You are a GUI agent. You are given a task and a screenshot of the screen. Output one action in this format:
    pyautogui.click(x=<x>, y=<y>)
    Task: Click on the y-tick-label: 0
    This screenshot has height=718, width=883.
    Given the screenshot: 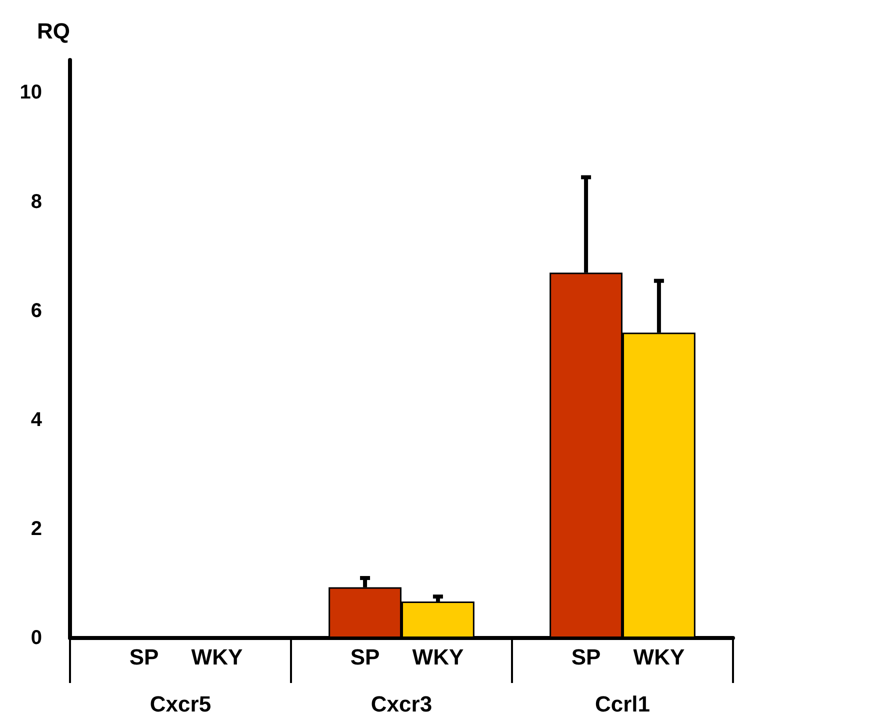 What is the action you would take?
    pyautogui.click(x=36, y=638)
    